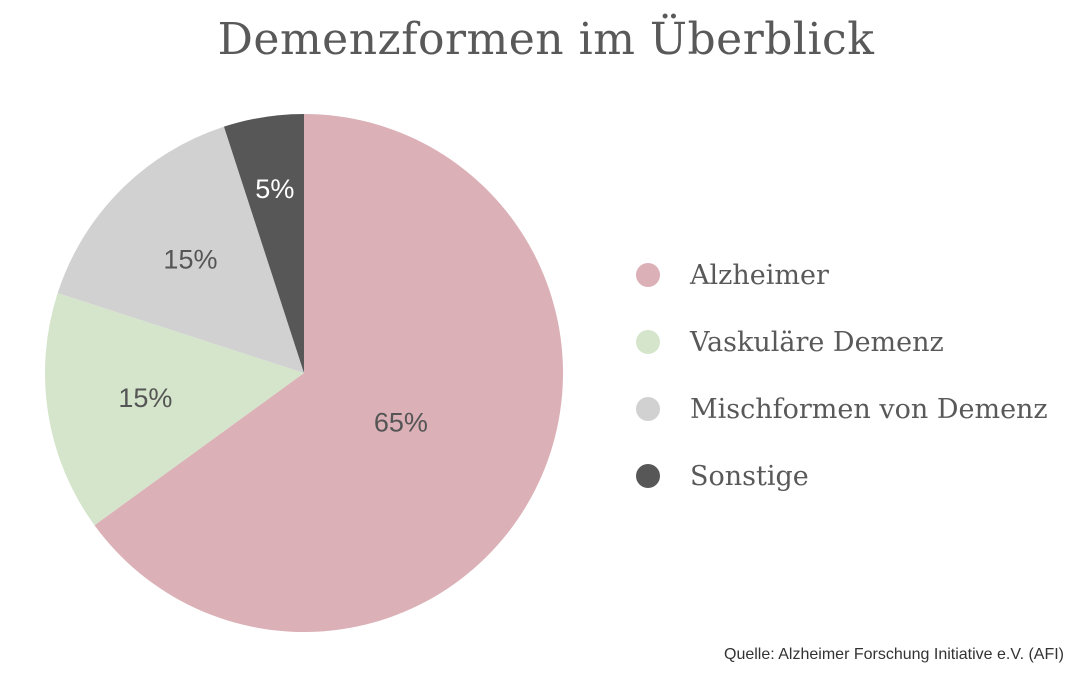 The height and width of the screenshot is (688, 1092). I want to click on legend-item-vaskuläre-demenz: Vaskuläre Demenz, so click(842, 342).